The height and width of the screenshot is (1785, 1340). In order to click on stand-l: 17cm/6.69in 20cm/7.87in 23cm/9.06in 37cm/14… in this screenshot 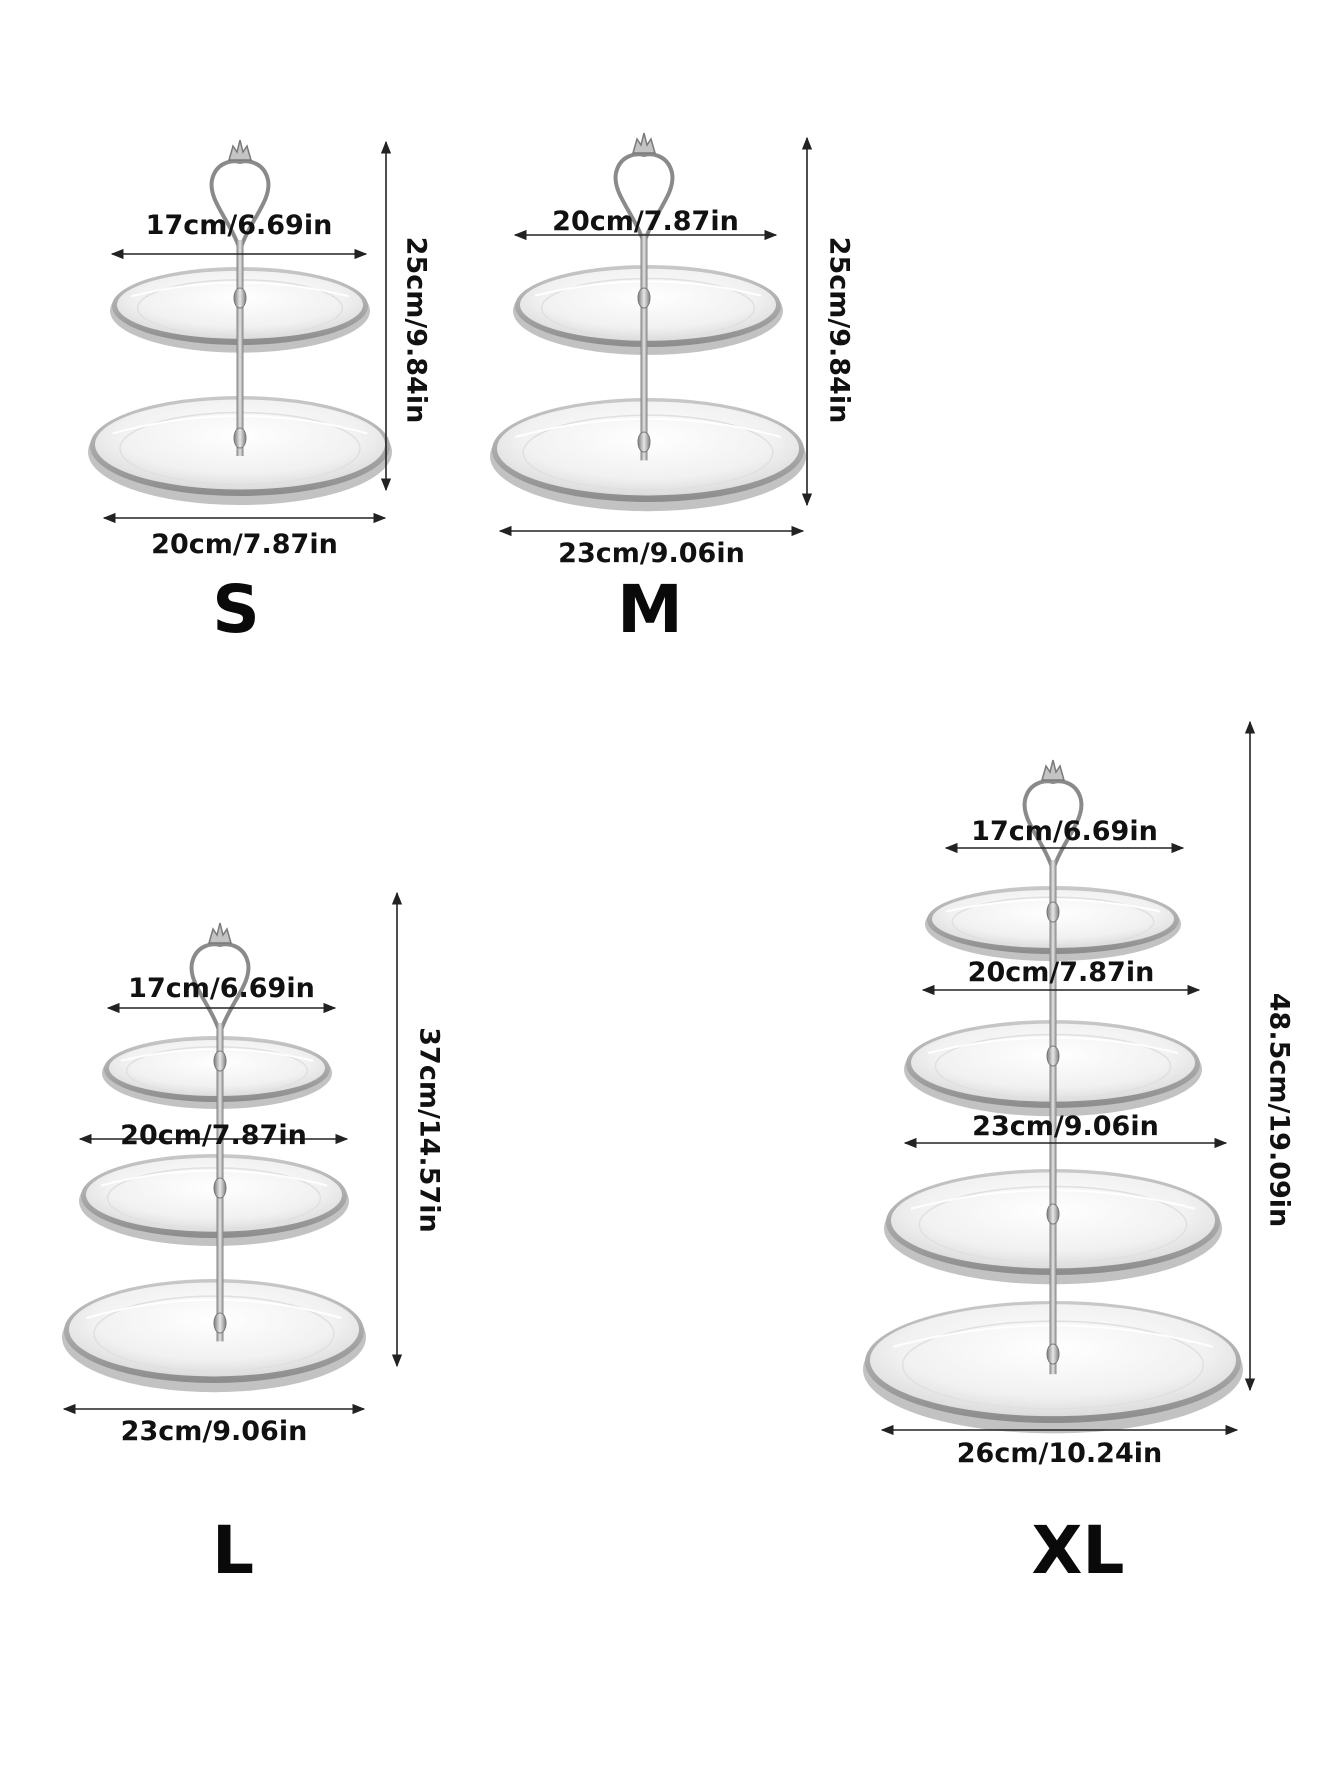, I will do `click(253, 1240)`.